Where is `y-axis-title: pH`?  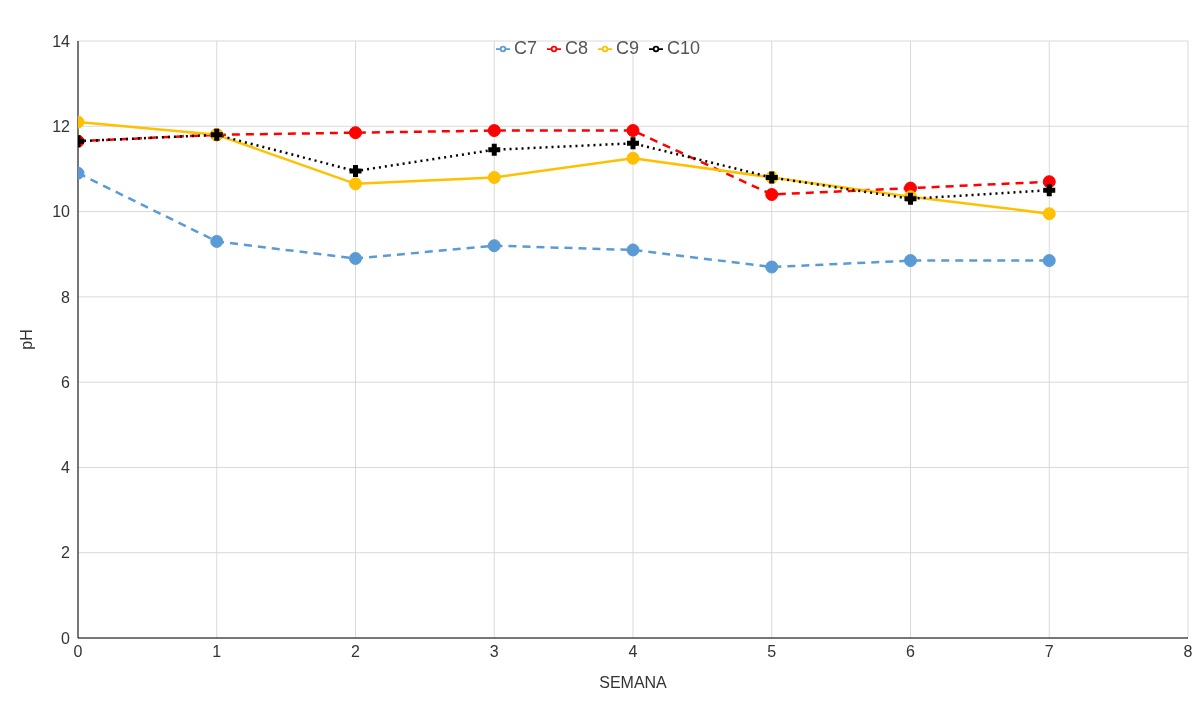
y-axis-title: pH is located at coordinates (26, 339).